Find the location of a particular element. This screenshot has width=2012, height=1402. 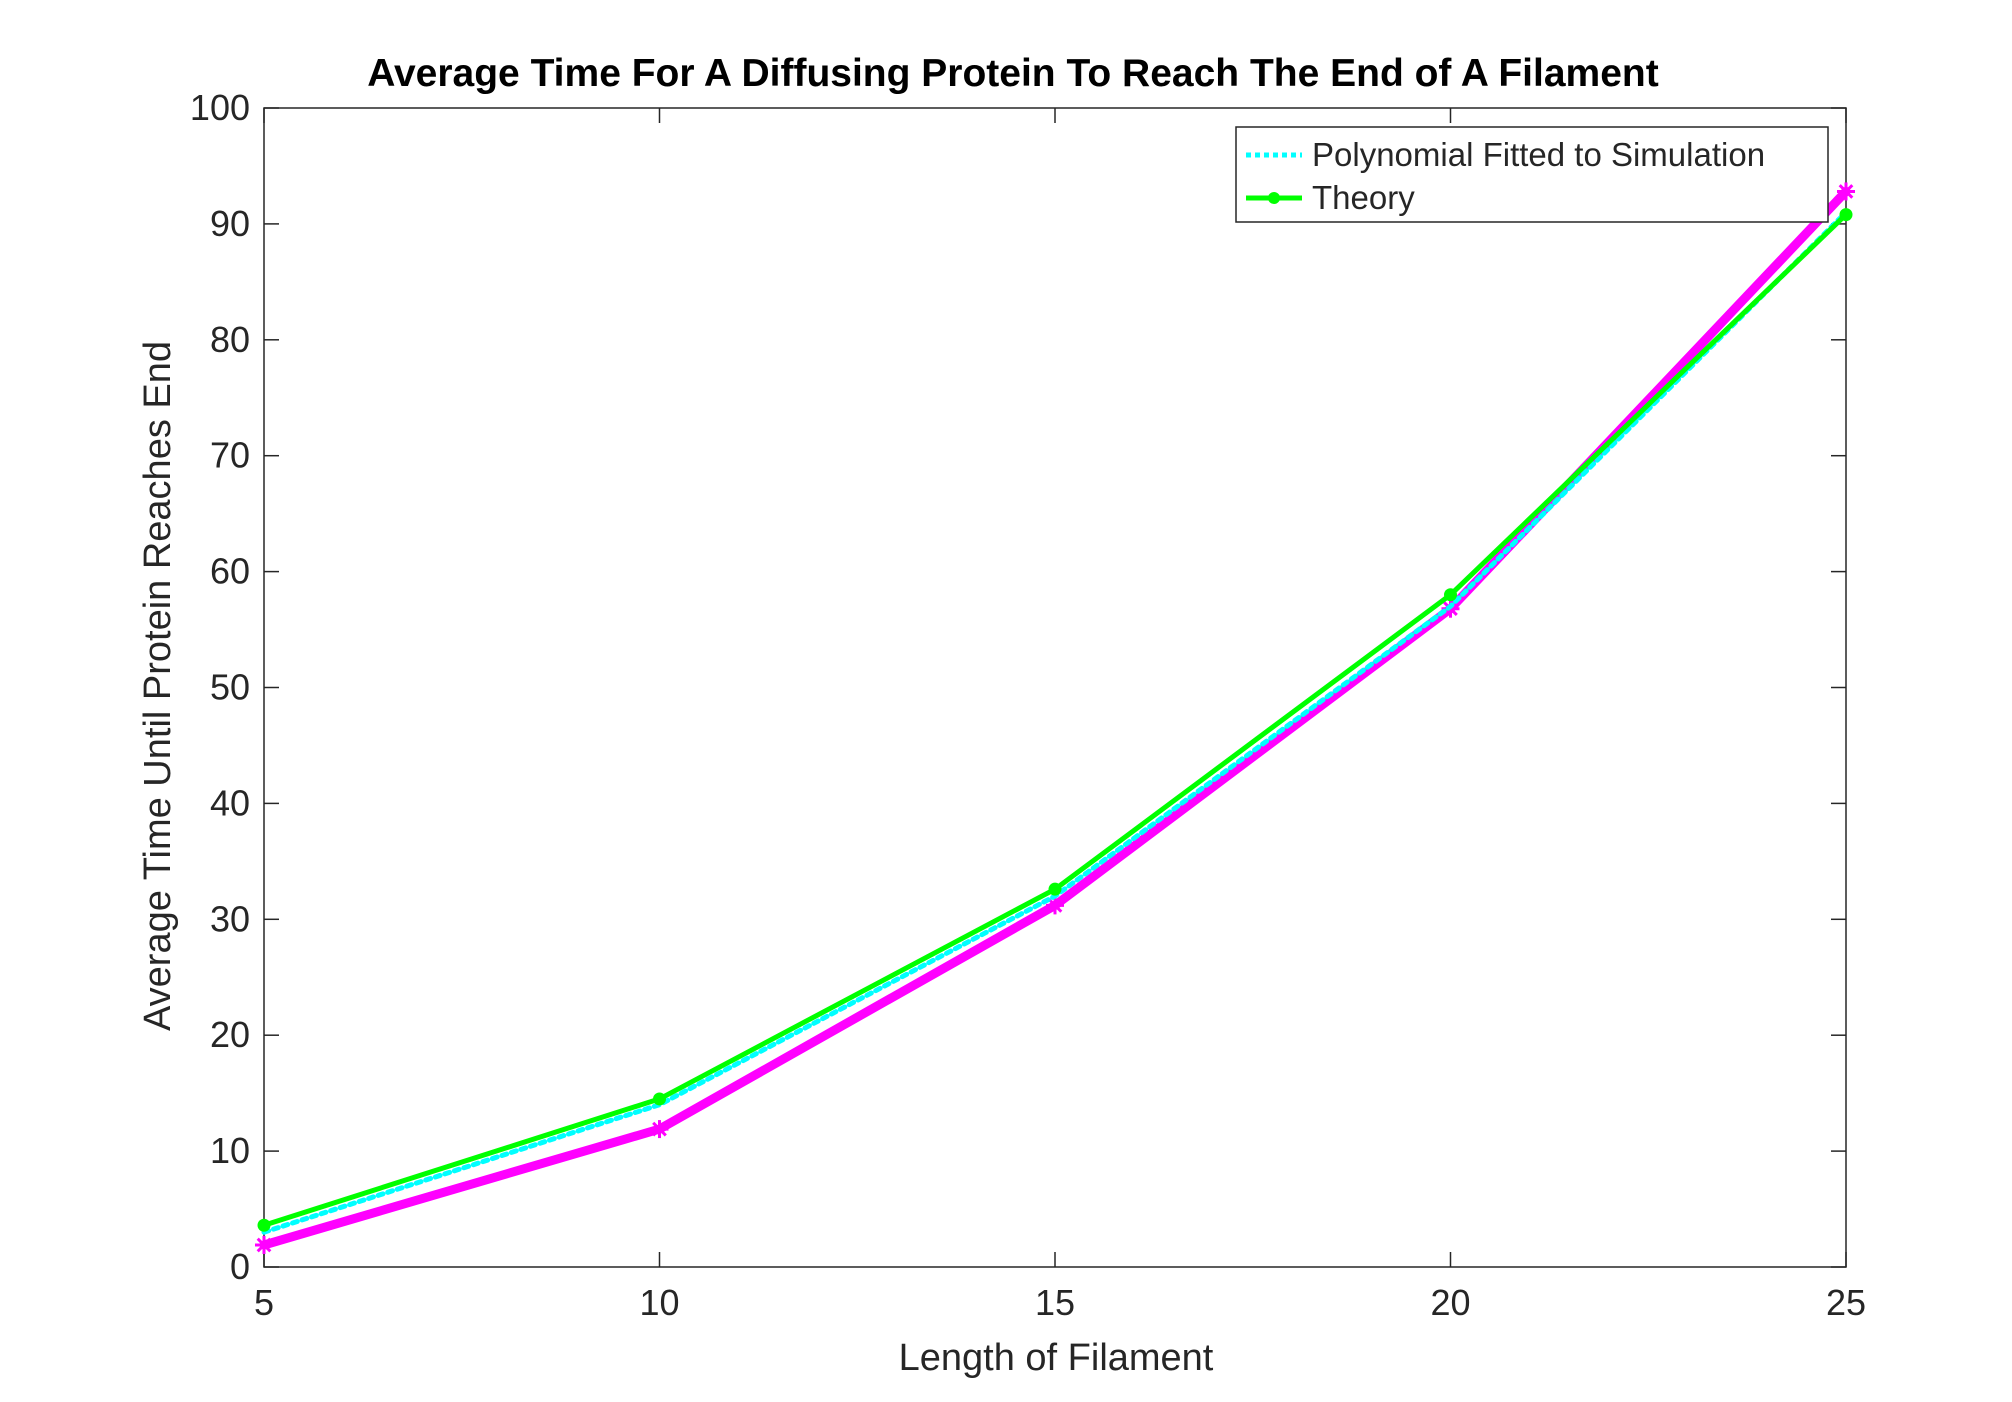

y-tick-label: 0 is located at coordinates (240, 1266).